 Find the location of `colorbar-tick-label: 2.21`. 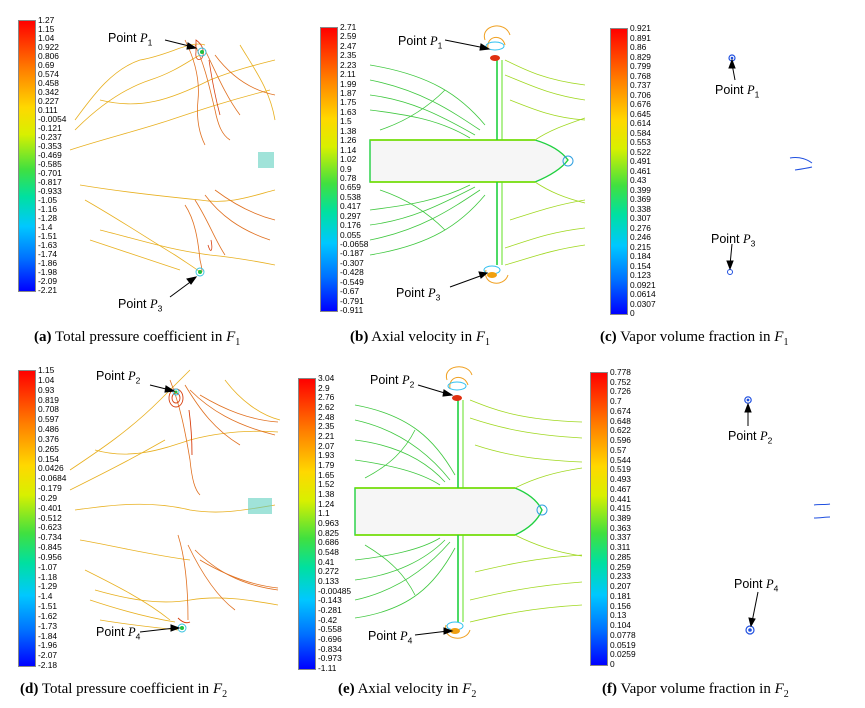

colorbar-tick-label: 2.21 is located at coordinates (326, 436).